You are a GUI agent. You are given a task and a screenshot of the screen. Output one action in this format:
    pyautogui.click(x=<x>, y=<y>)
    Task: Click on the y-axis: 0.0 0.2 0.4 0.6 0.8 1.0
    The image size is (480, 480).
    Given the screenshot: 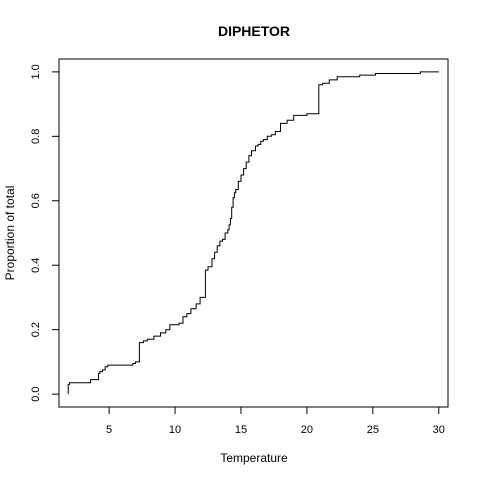 What is the action you would take?
    pyautogui.click(x=44, y=233)
    